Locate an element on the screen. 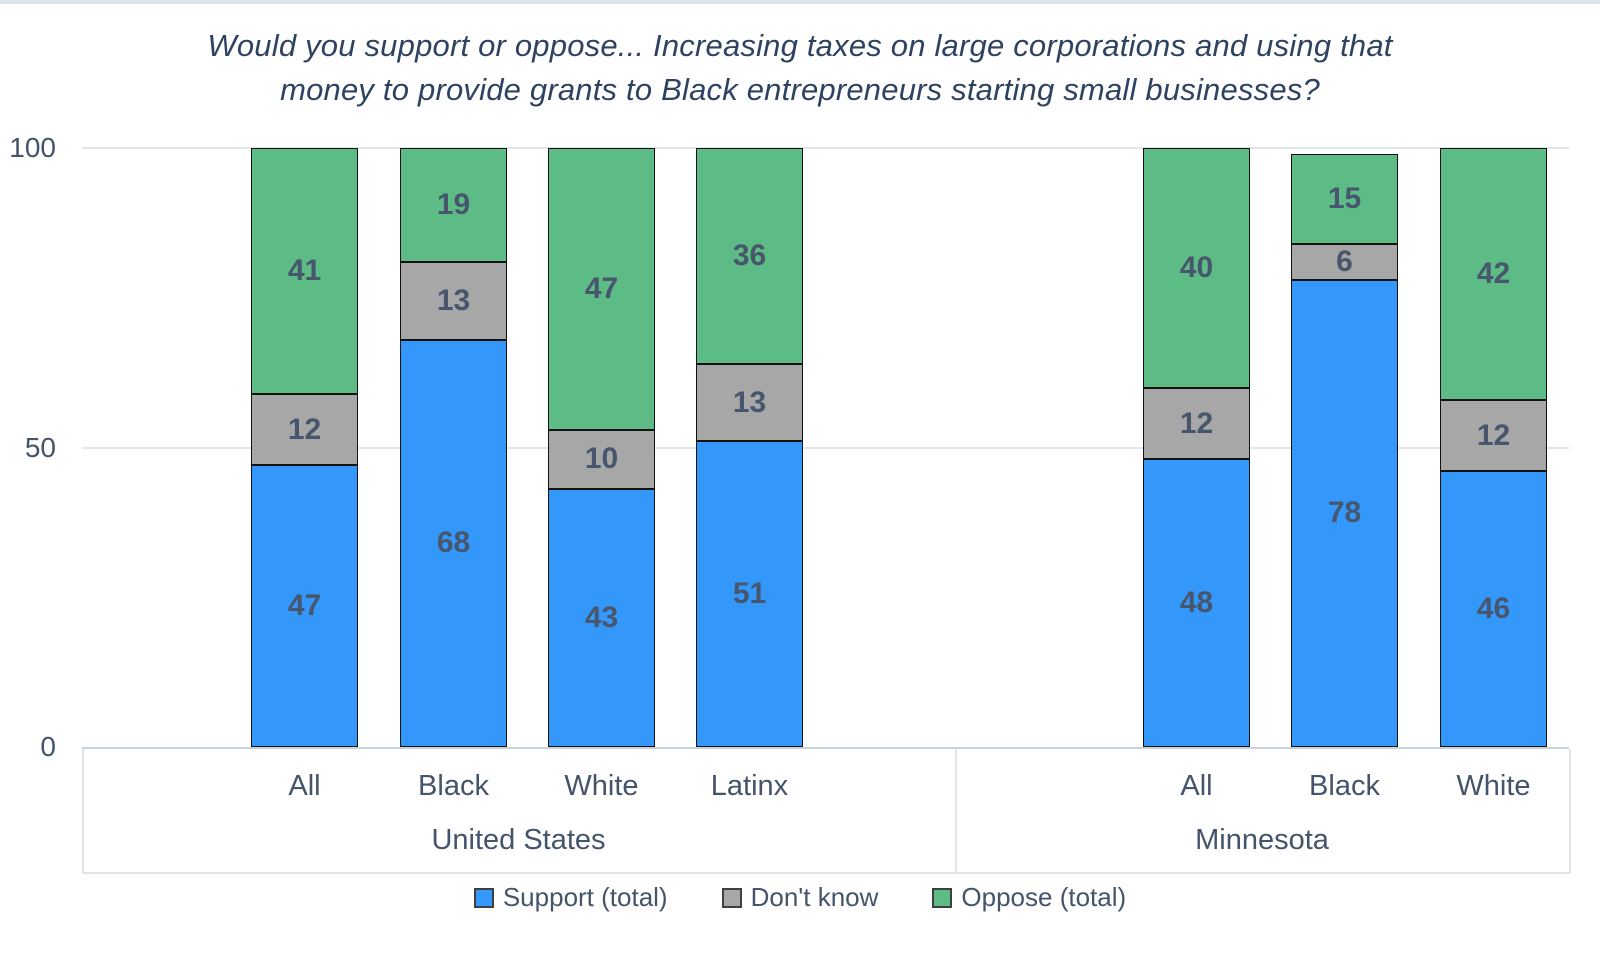 The image size is (1600, 960). bar-segment-value-label: 46 is located at coordinates (1493, 609).